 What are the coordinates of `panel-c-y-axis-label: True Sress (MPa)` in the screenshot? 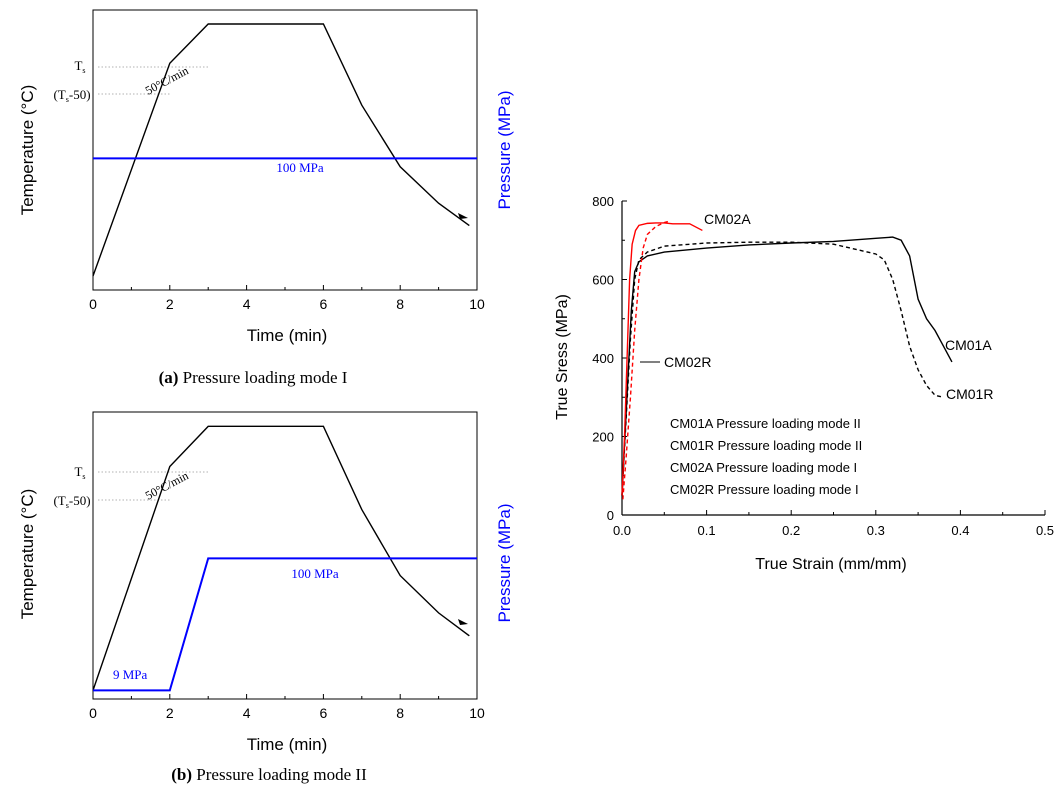 It's located at (562, 357).